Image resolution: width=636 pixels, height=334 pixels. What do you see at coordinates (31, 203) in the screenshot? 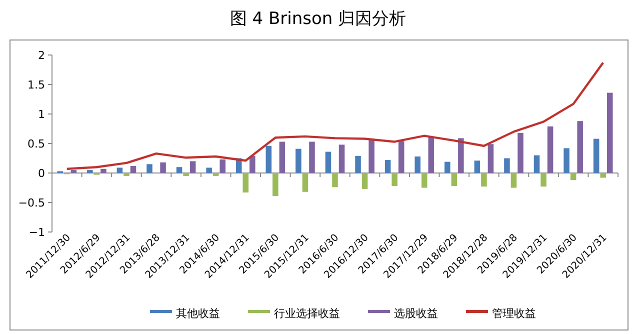
I see `y-tick-label: −0.5` at bounding box center [31, 203].